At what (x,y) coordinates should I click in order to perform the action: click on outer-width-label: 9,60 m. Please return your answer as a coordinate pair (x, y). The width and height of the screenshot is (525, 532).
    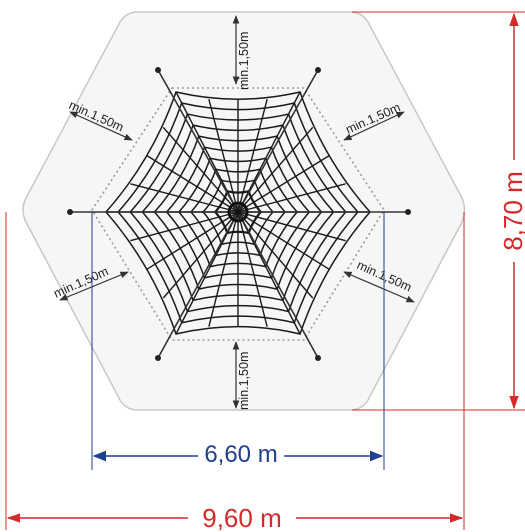
    Looking at the image, I should click on (242, 517).